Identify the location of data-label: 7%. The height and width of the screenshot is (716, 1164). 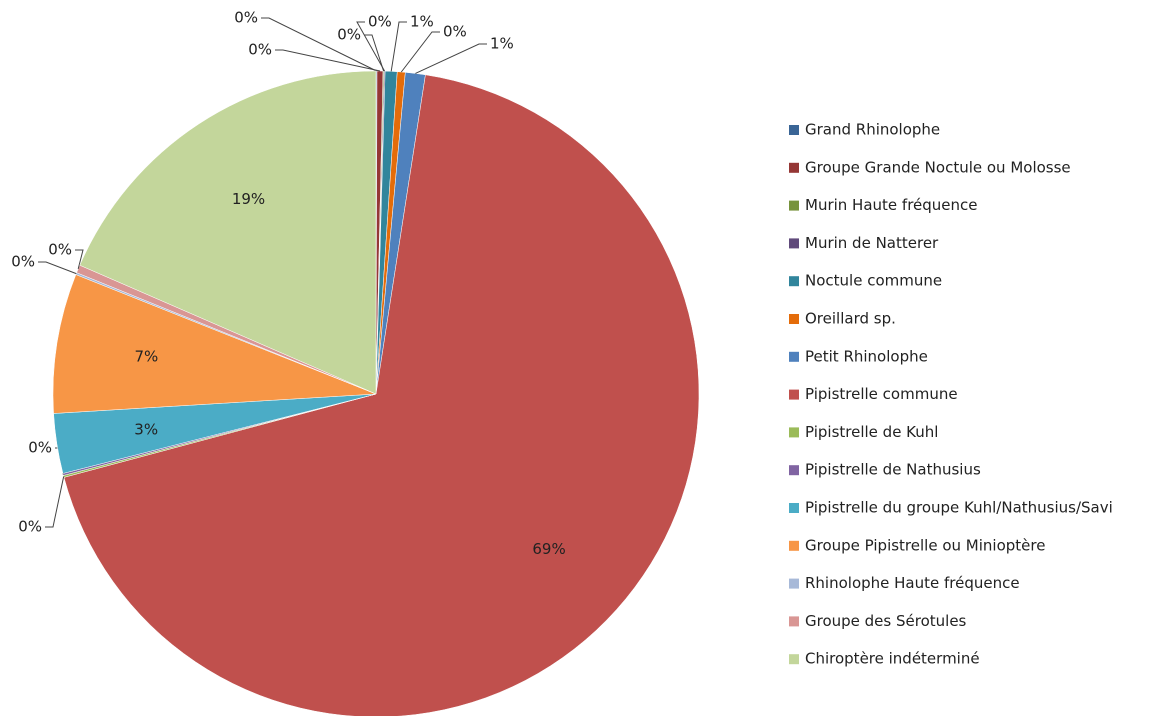
(146, 357).